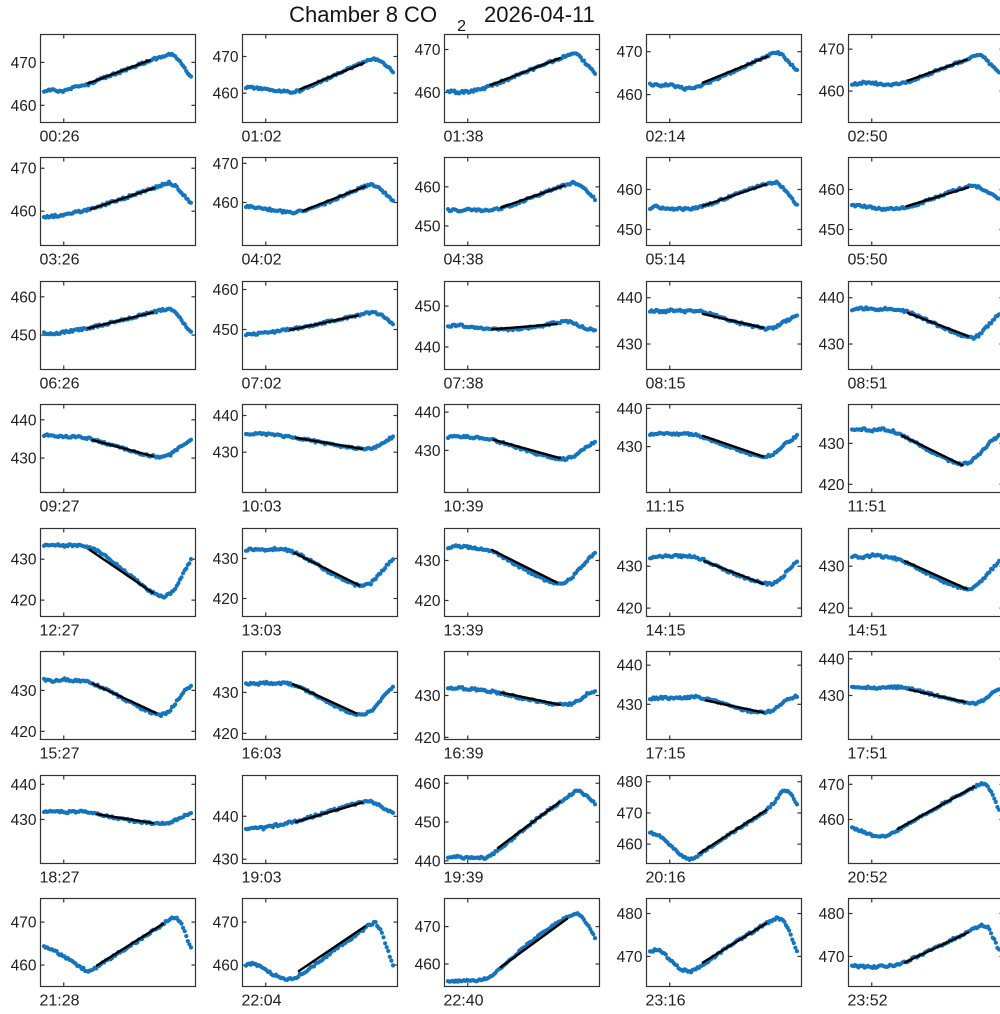  What do you see at coordinates (60, 878) in the screenshot?
I see `time-label: 18:27` at bounding box center [60, 878].